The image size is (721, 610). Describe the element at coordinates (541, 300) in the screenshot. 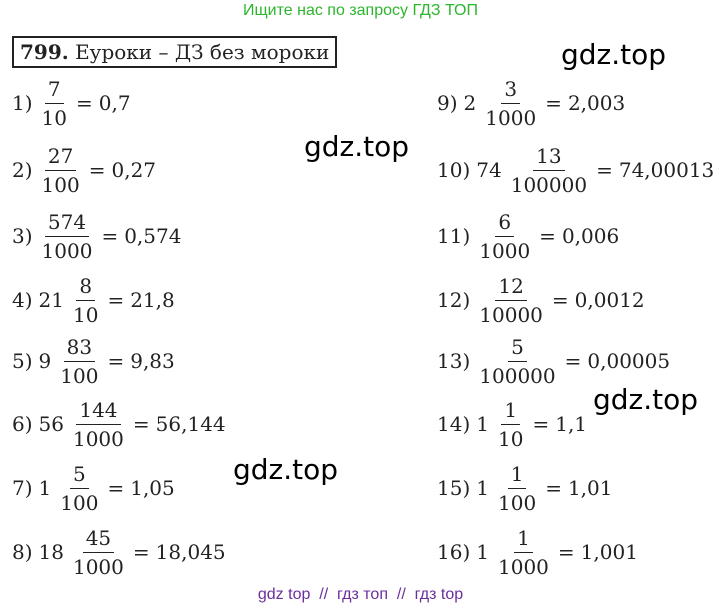

I see `equation: 12) 12 10000 = 0,0012` at that location.